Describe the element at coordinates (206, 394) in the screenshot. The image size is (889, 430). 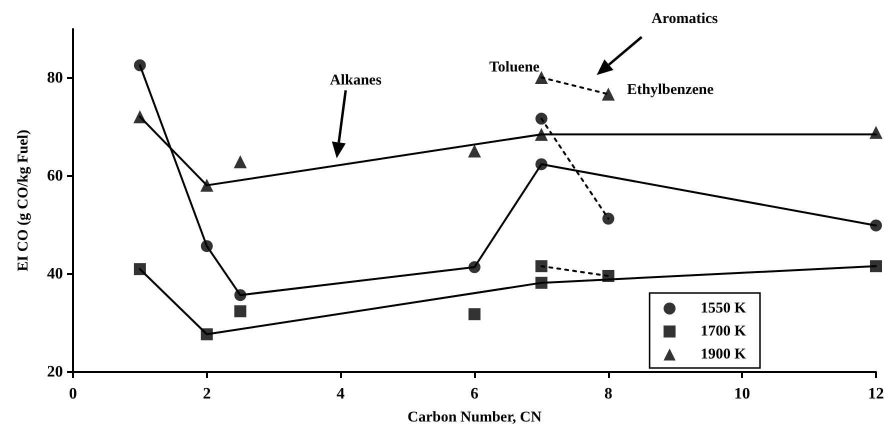
I see `x-tick-label: 2` at that location.